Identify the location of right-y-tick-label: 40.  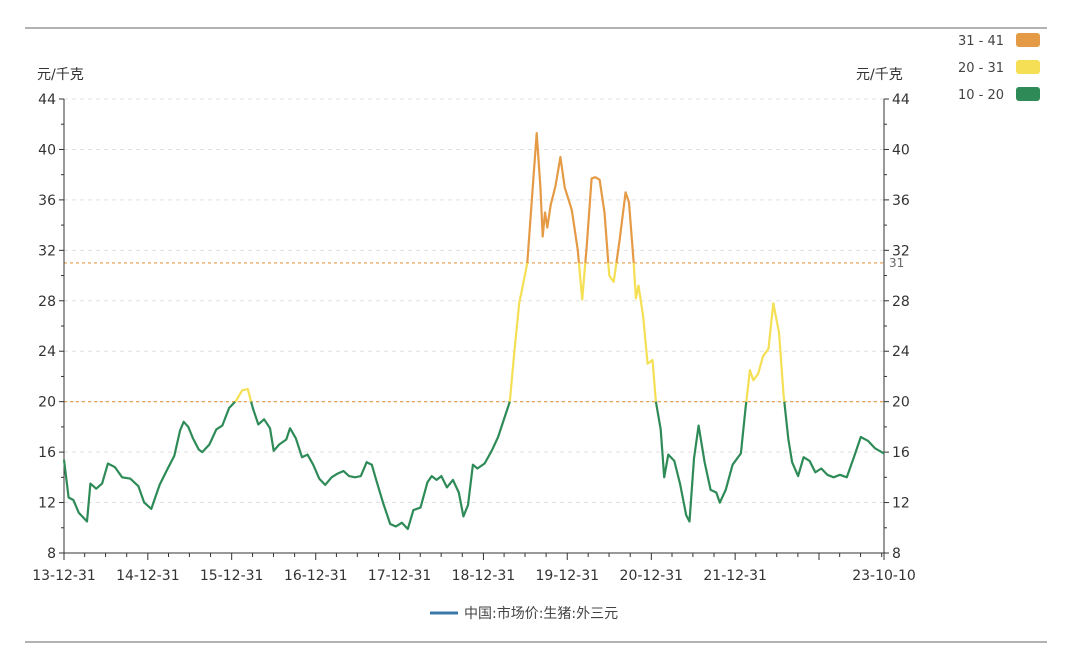
(901, 150).